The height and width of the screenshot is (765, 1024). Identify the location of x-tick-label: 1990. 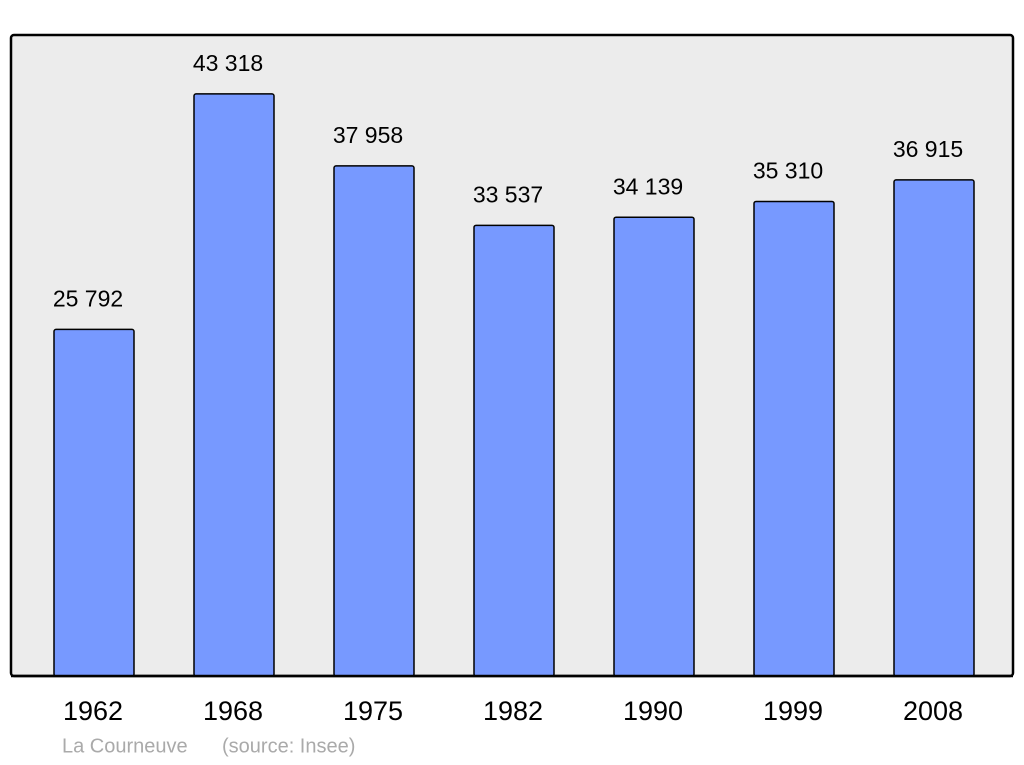
(653, 711).